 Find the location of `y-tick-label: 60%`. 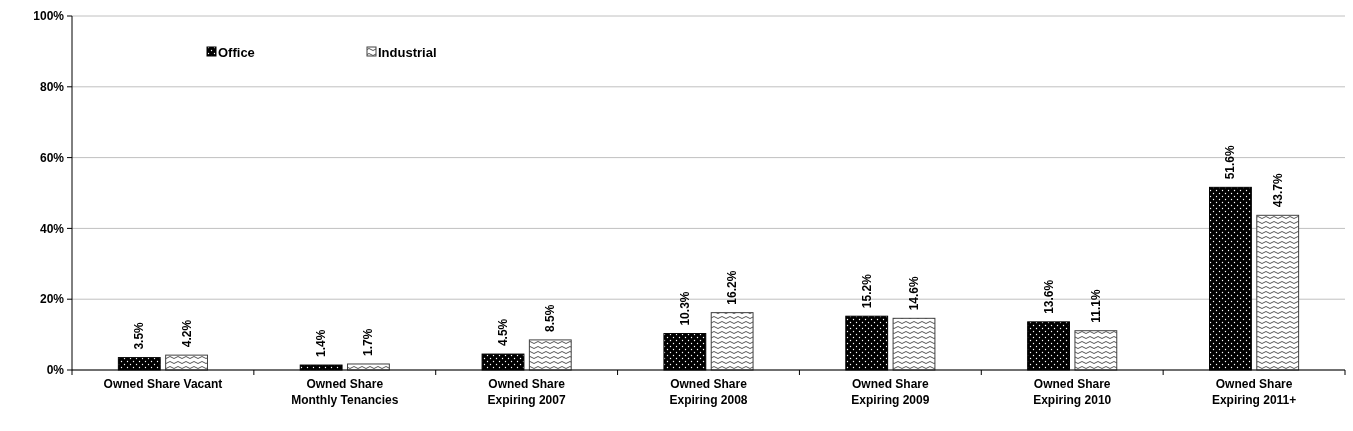

y-tick-label: 60% is located at coordinates (52, 157).